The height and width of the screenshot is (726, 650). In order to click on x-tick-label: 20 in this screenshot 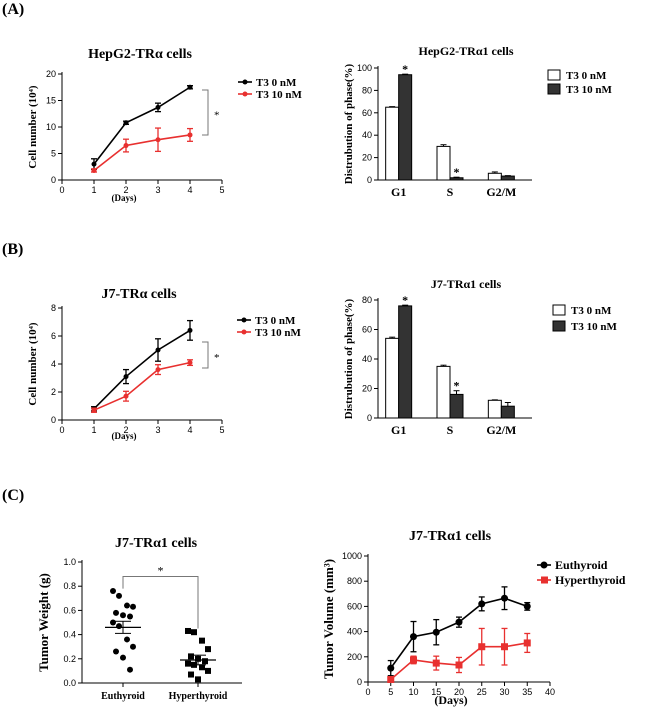, I will do `click(459, 692)`.